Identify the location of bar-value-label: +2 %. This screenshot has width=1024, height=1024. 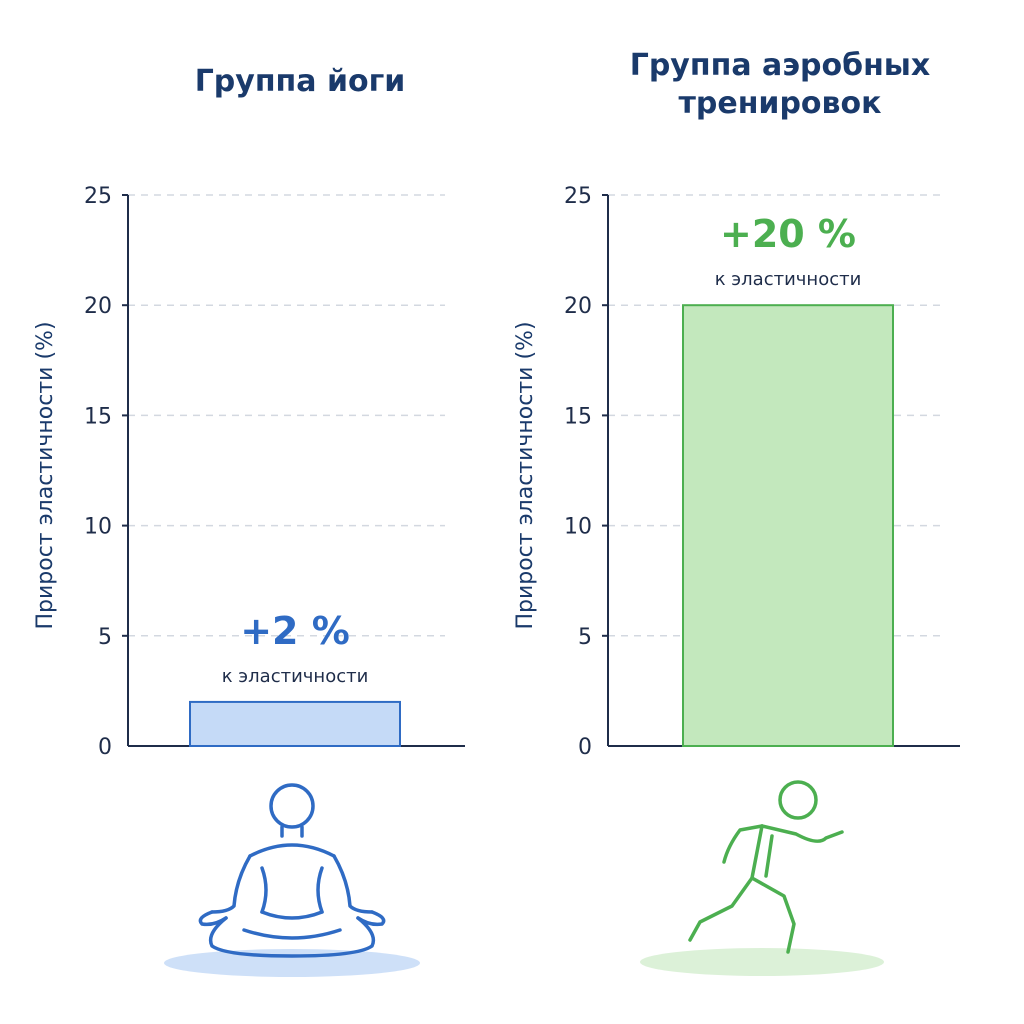
(295, 631).